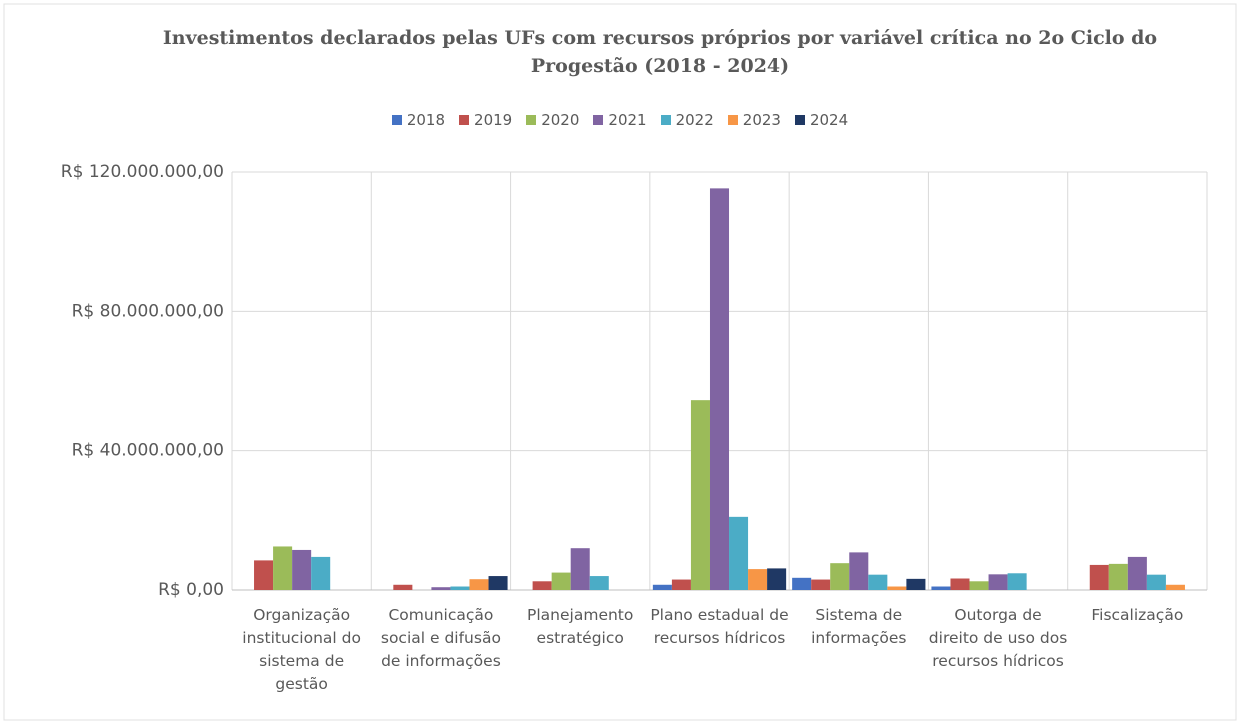 Image resolution: width=1240 pixels, height=724 pixels. What do you see at coordinates (1137, 615) in the screenshot?
I see `x-tick-label: Fiscalização` at bounding box center [1137, 615].